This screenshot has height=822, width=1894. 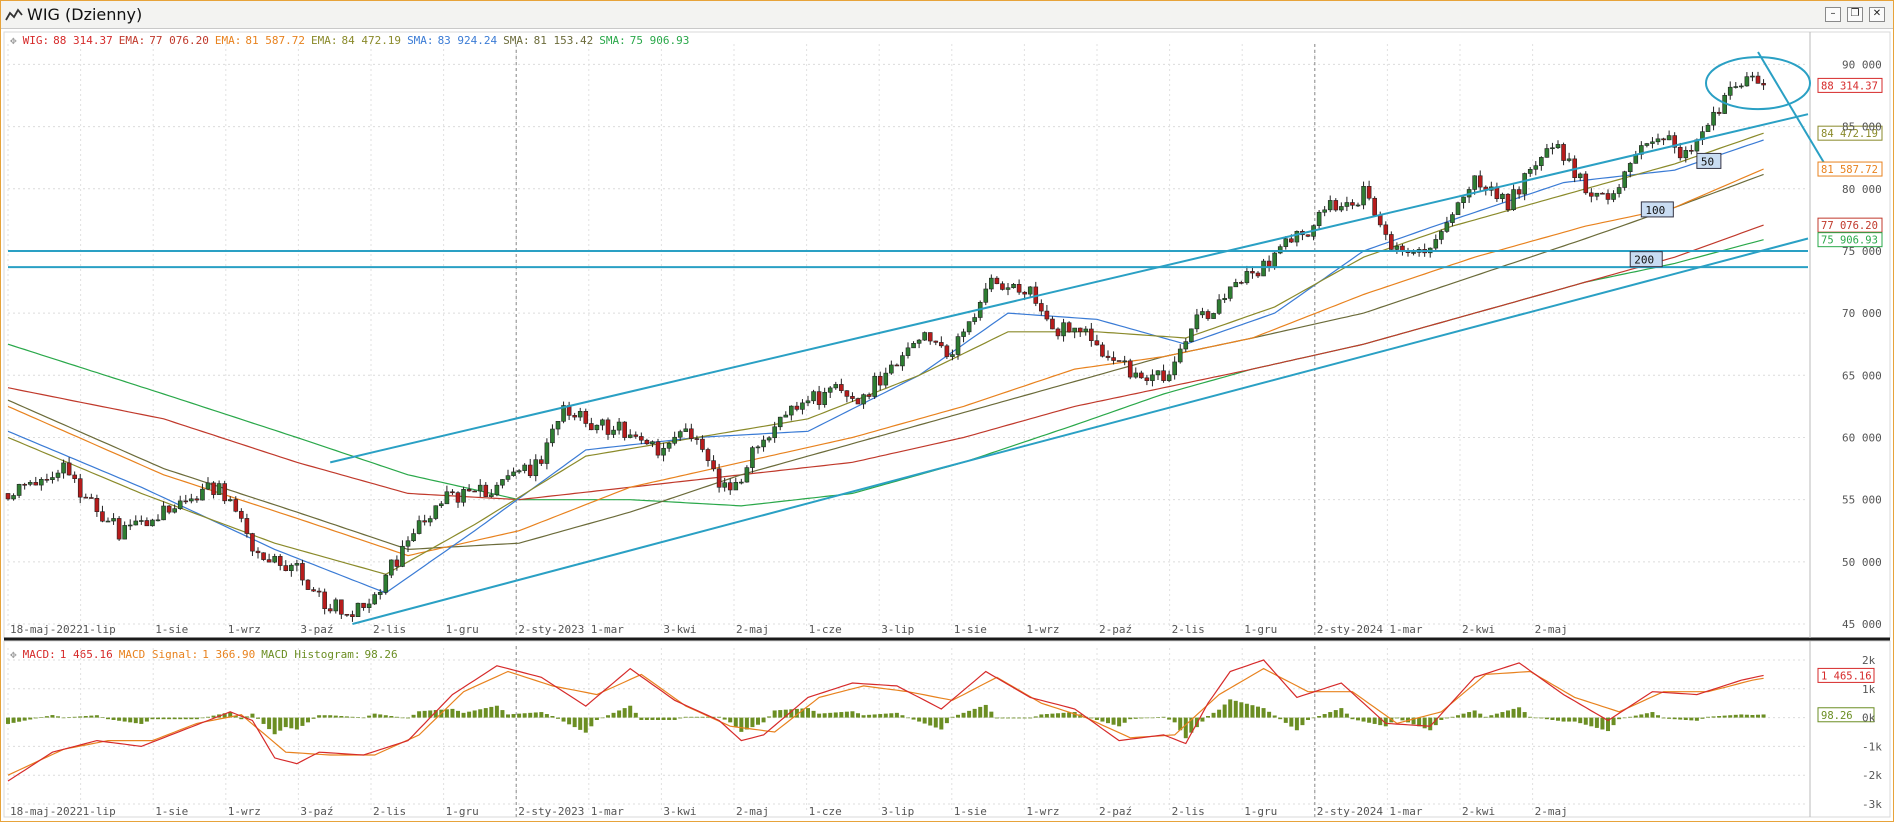 I want to click on minimize-icon: –, so click(x=1833, y=14).